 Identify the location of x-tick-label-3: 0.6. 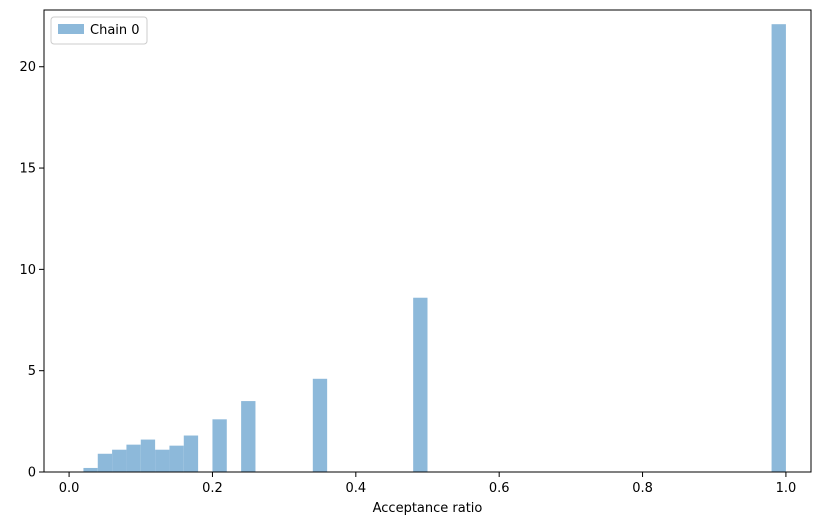
(499, 488).